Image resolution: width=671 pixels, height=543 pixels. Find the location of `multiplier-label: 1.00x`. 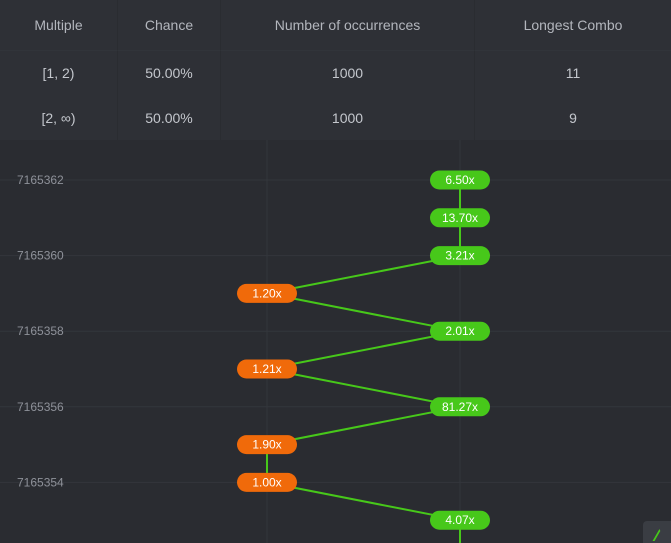

multiplier-label: 1.00x is located at coordinates (266, 482).